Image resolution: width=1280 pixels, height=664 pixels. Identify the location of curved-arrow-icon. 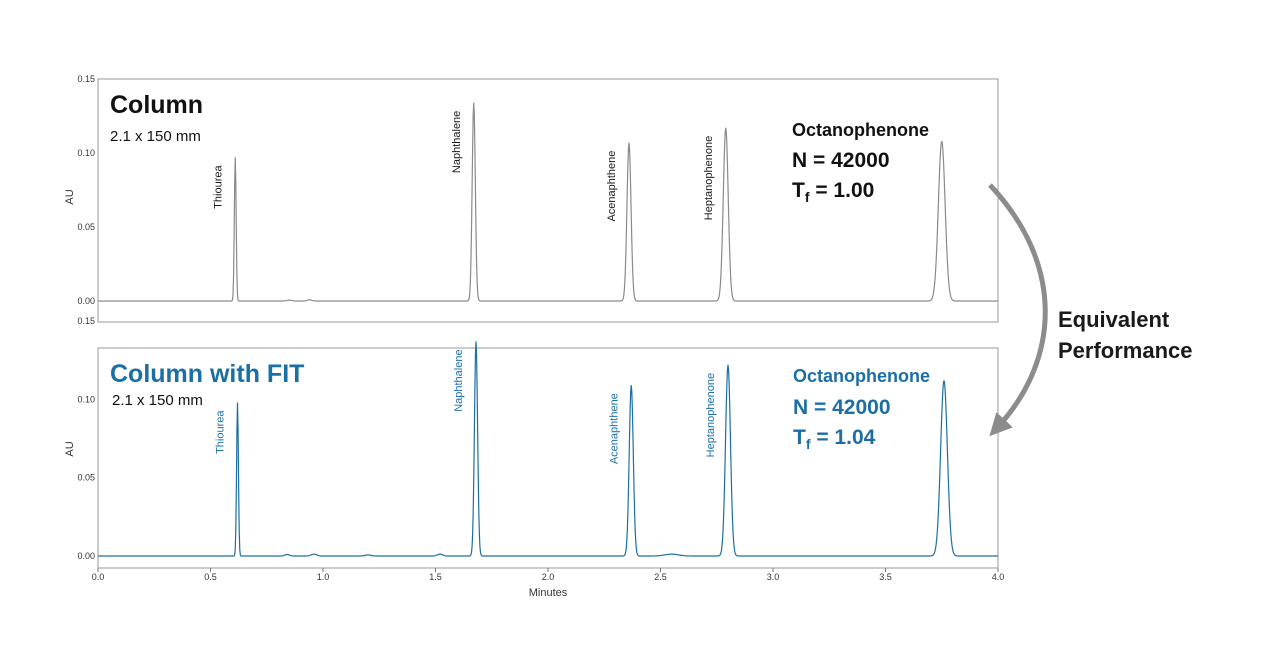
(1018, 310).